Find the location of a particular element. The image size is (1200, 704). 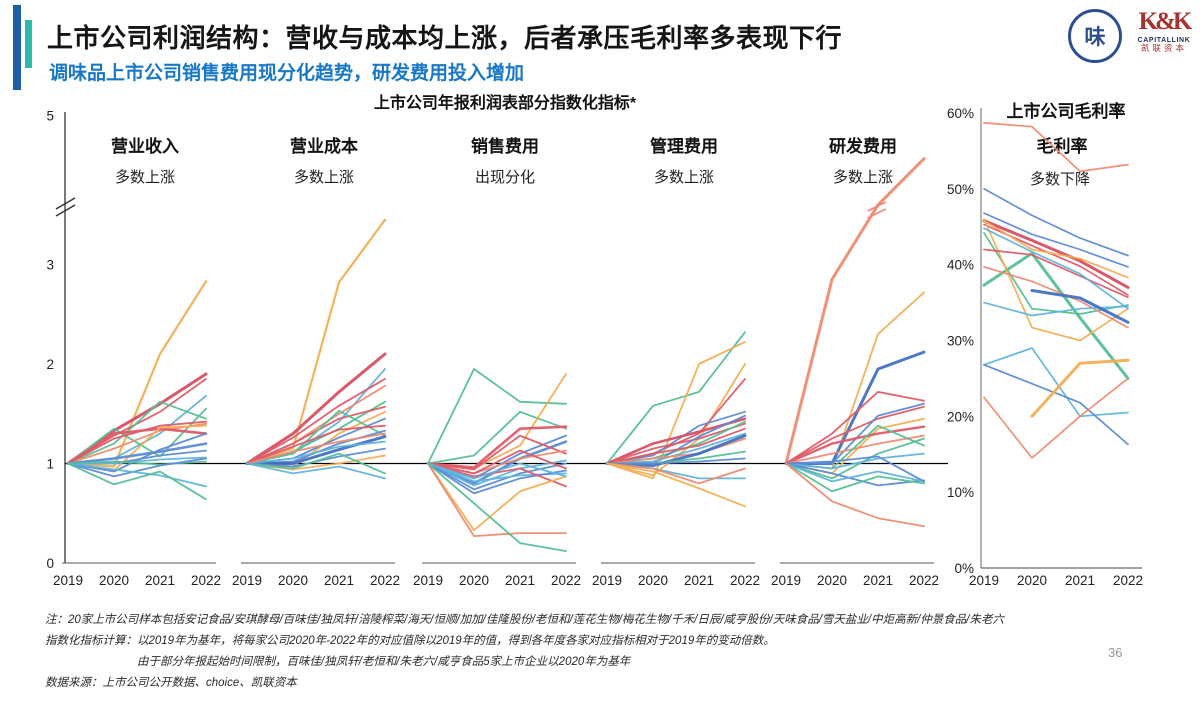

y-tick-label: 3 is located at coordinates (50, 265).